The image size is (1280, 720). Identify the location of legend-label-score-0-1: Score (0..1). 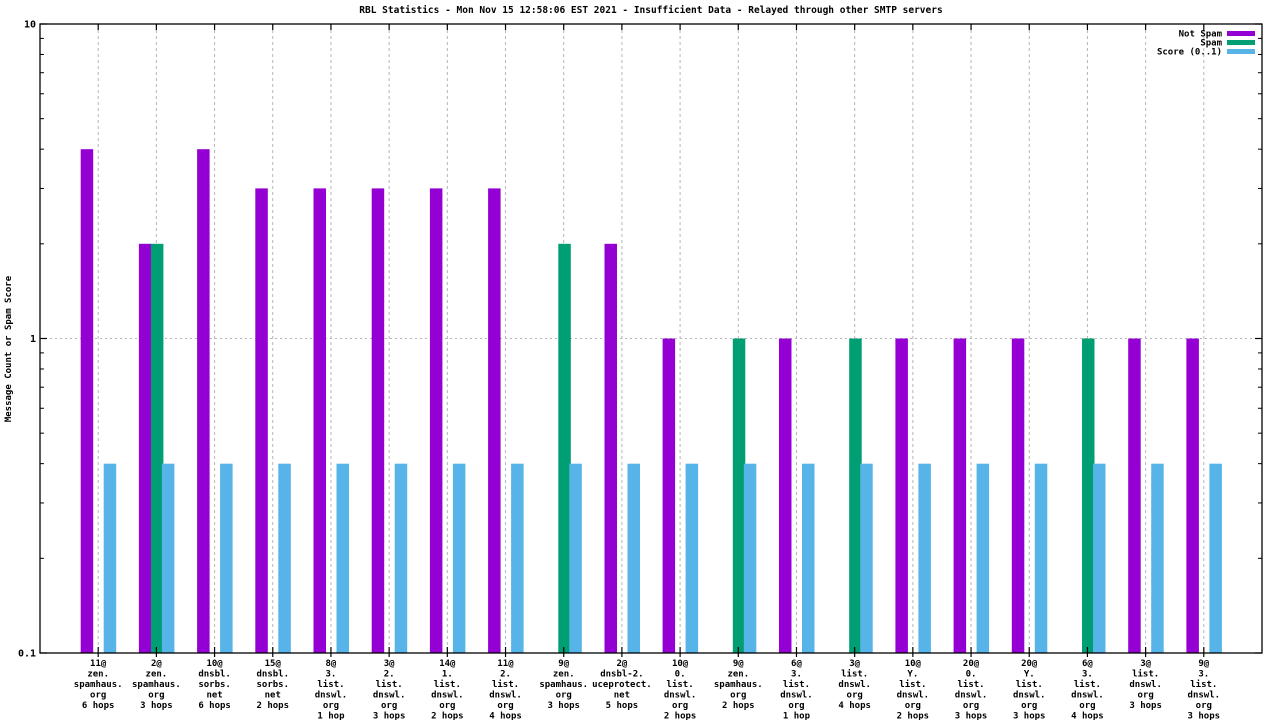
(1189, 53).